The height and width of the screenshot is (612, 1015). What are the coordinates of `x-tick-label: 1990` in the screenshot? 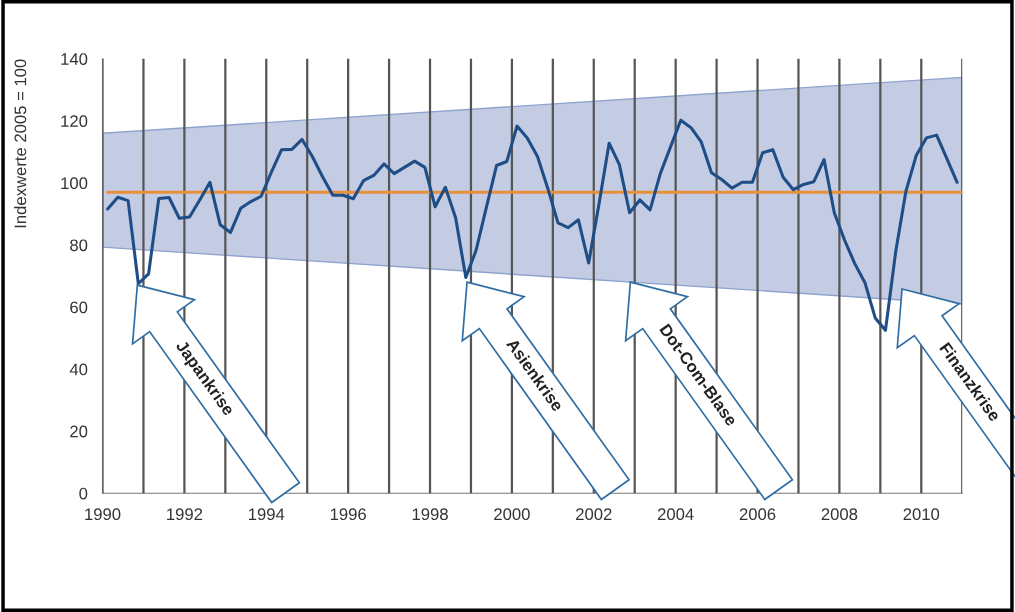 It's located at (103, 514).